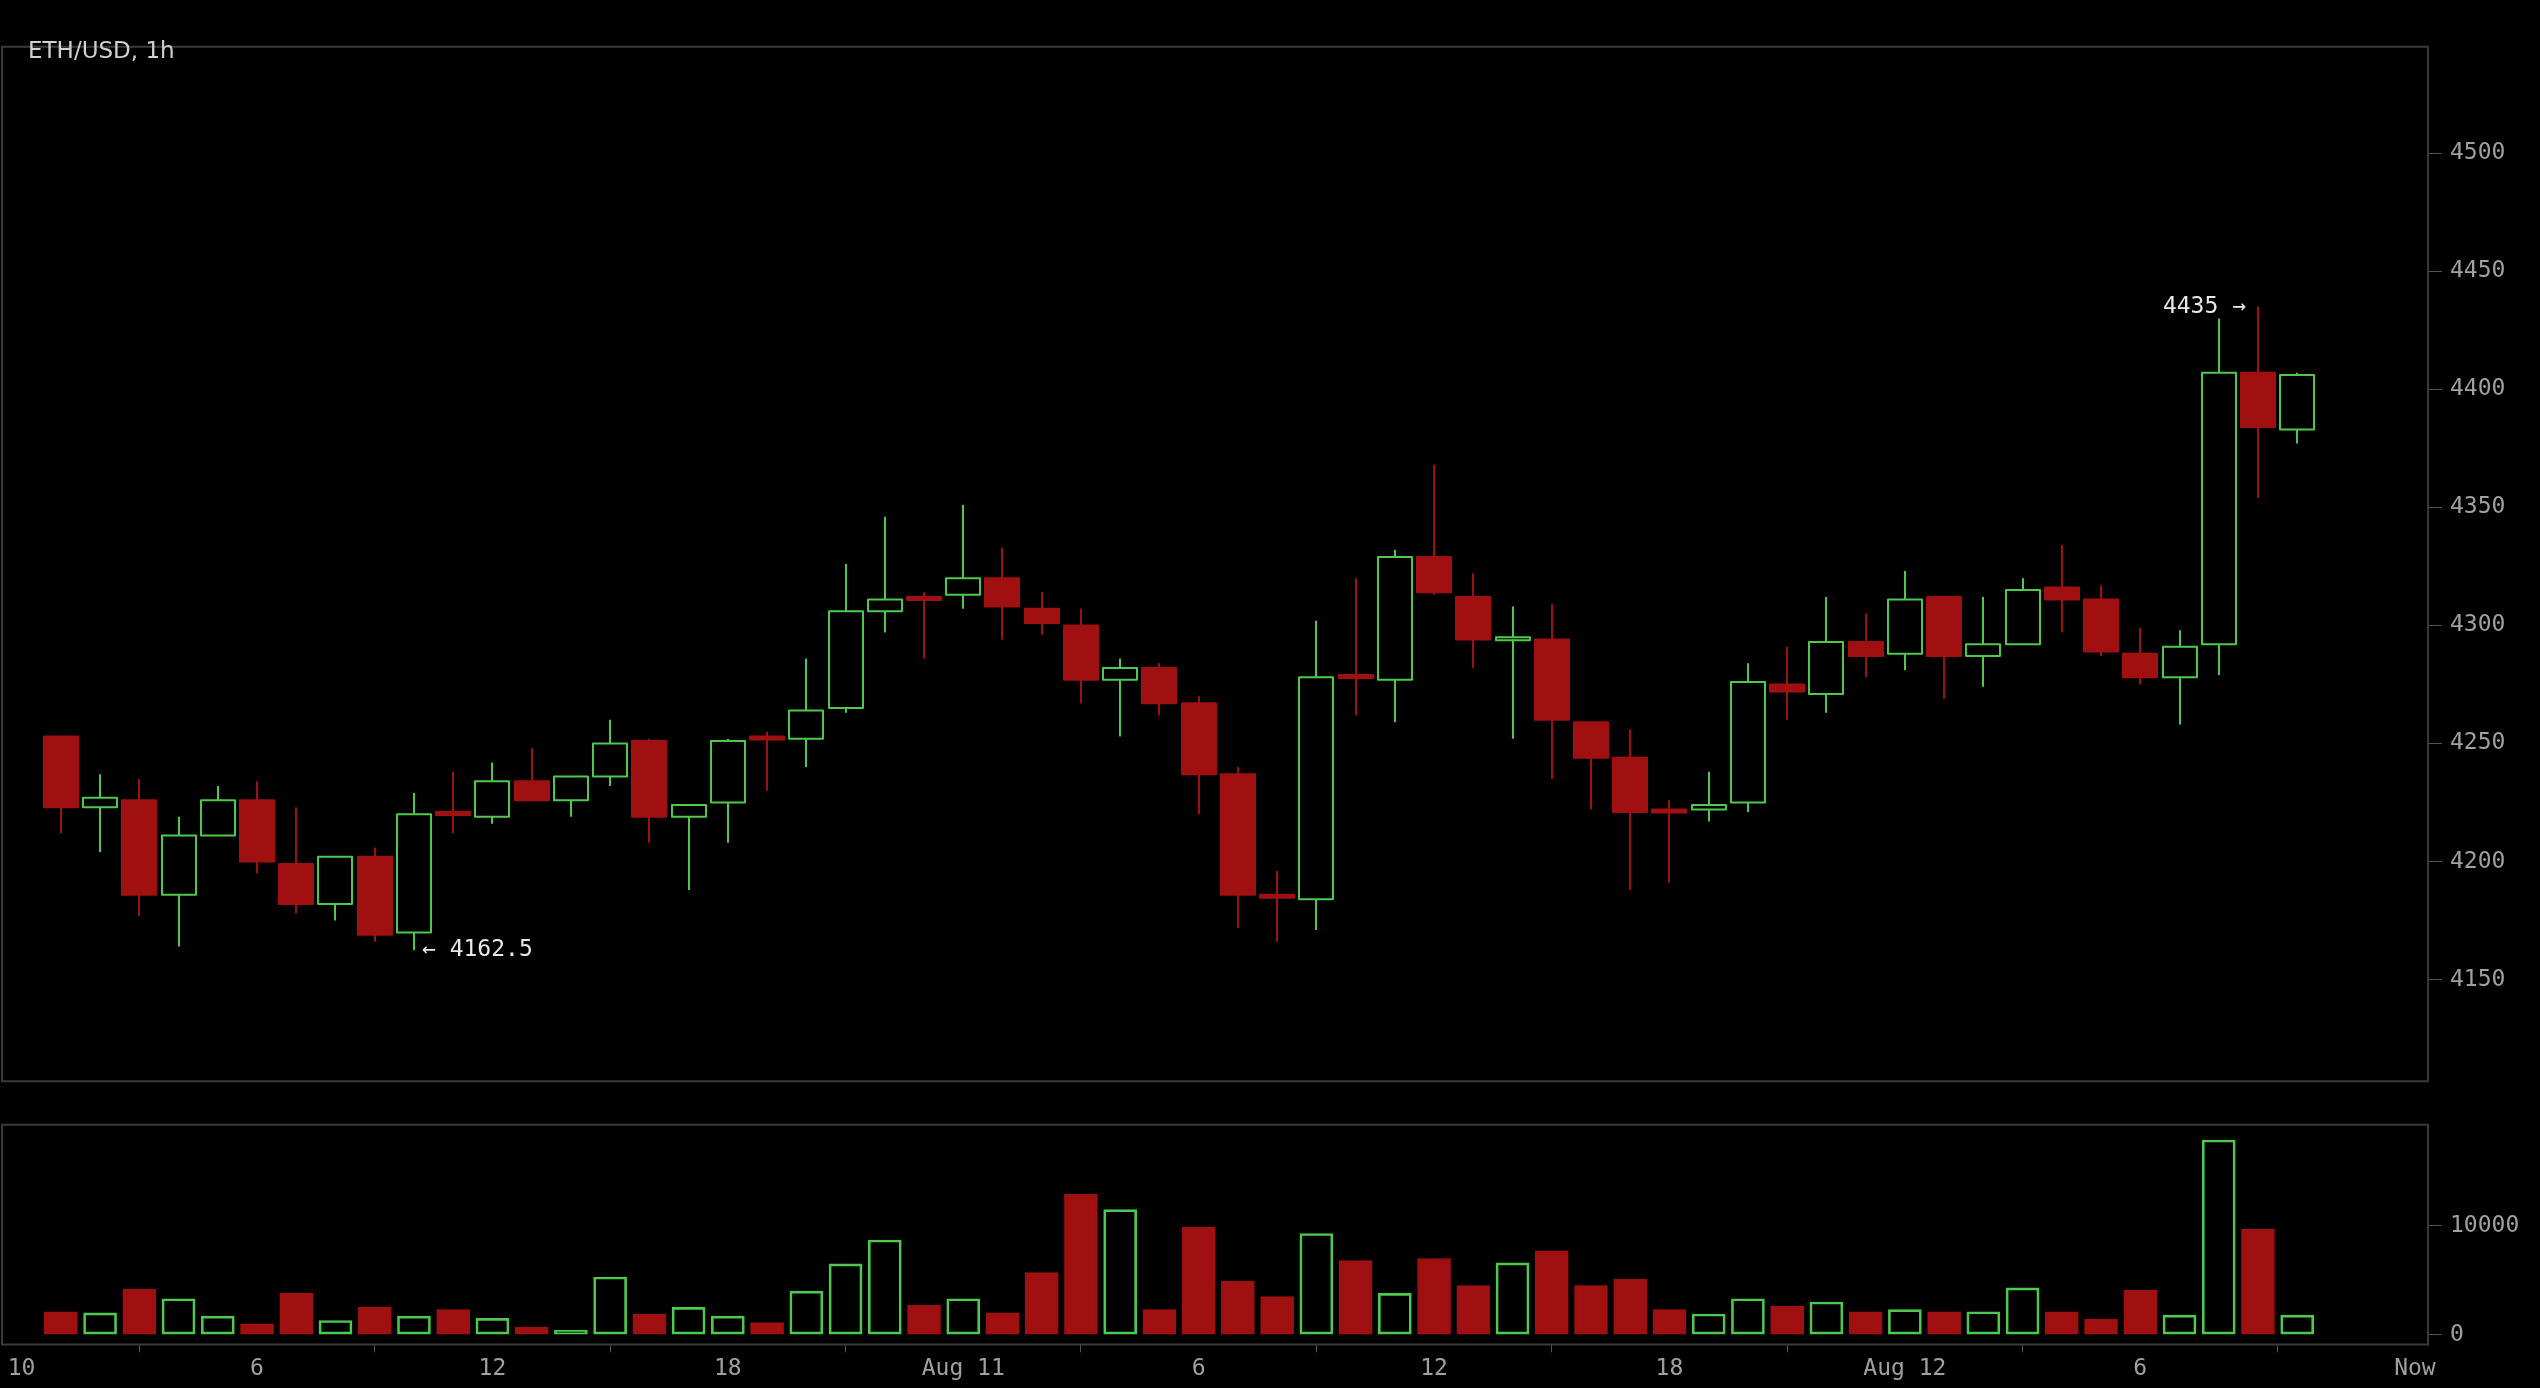 The width and height of the screenshot is (2540, 1388). What do you see at coordinates (2478, 269) in the screenshot?
I see `y-tick-label: 4450` at bounding box center [2478, 269].